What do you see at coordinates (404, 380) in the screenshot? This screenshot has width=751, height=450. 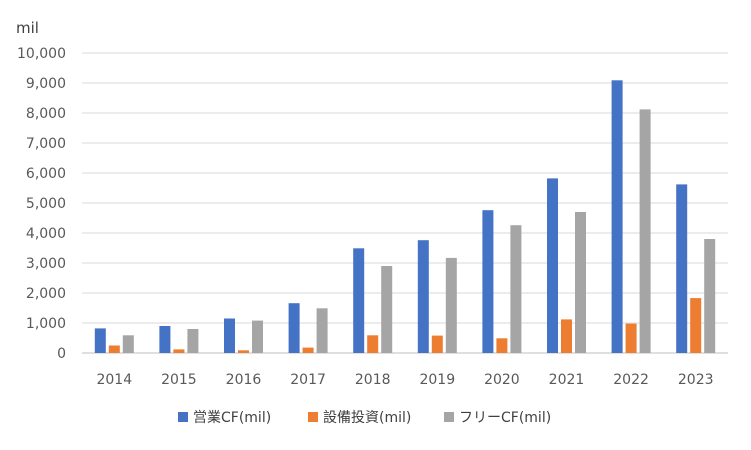 I see `x-axis-tick-labels: 2014 2015 2016 2017 2018 2019 2020 2021 2022 2023` at bounding box center [404, 380].